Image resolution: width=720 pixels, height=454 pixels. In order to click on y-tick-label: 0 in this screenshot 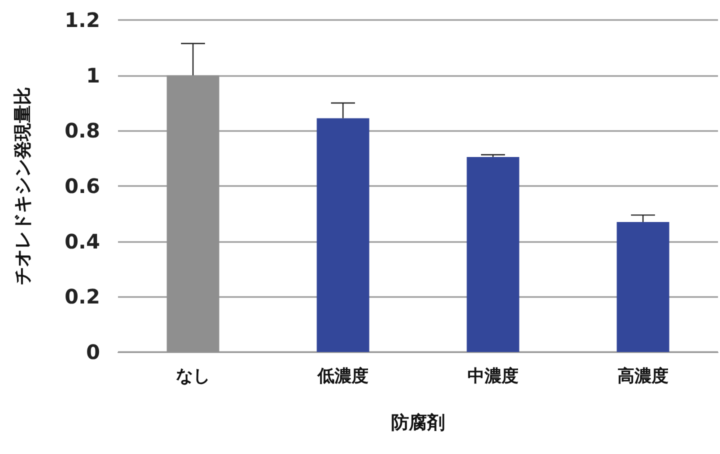, I will do `click(93, 352)`.